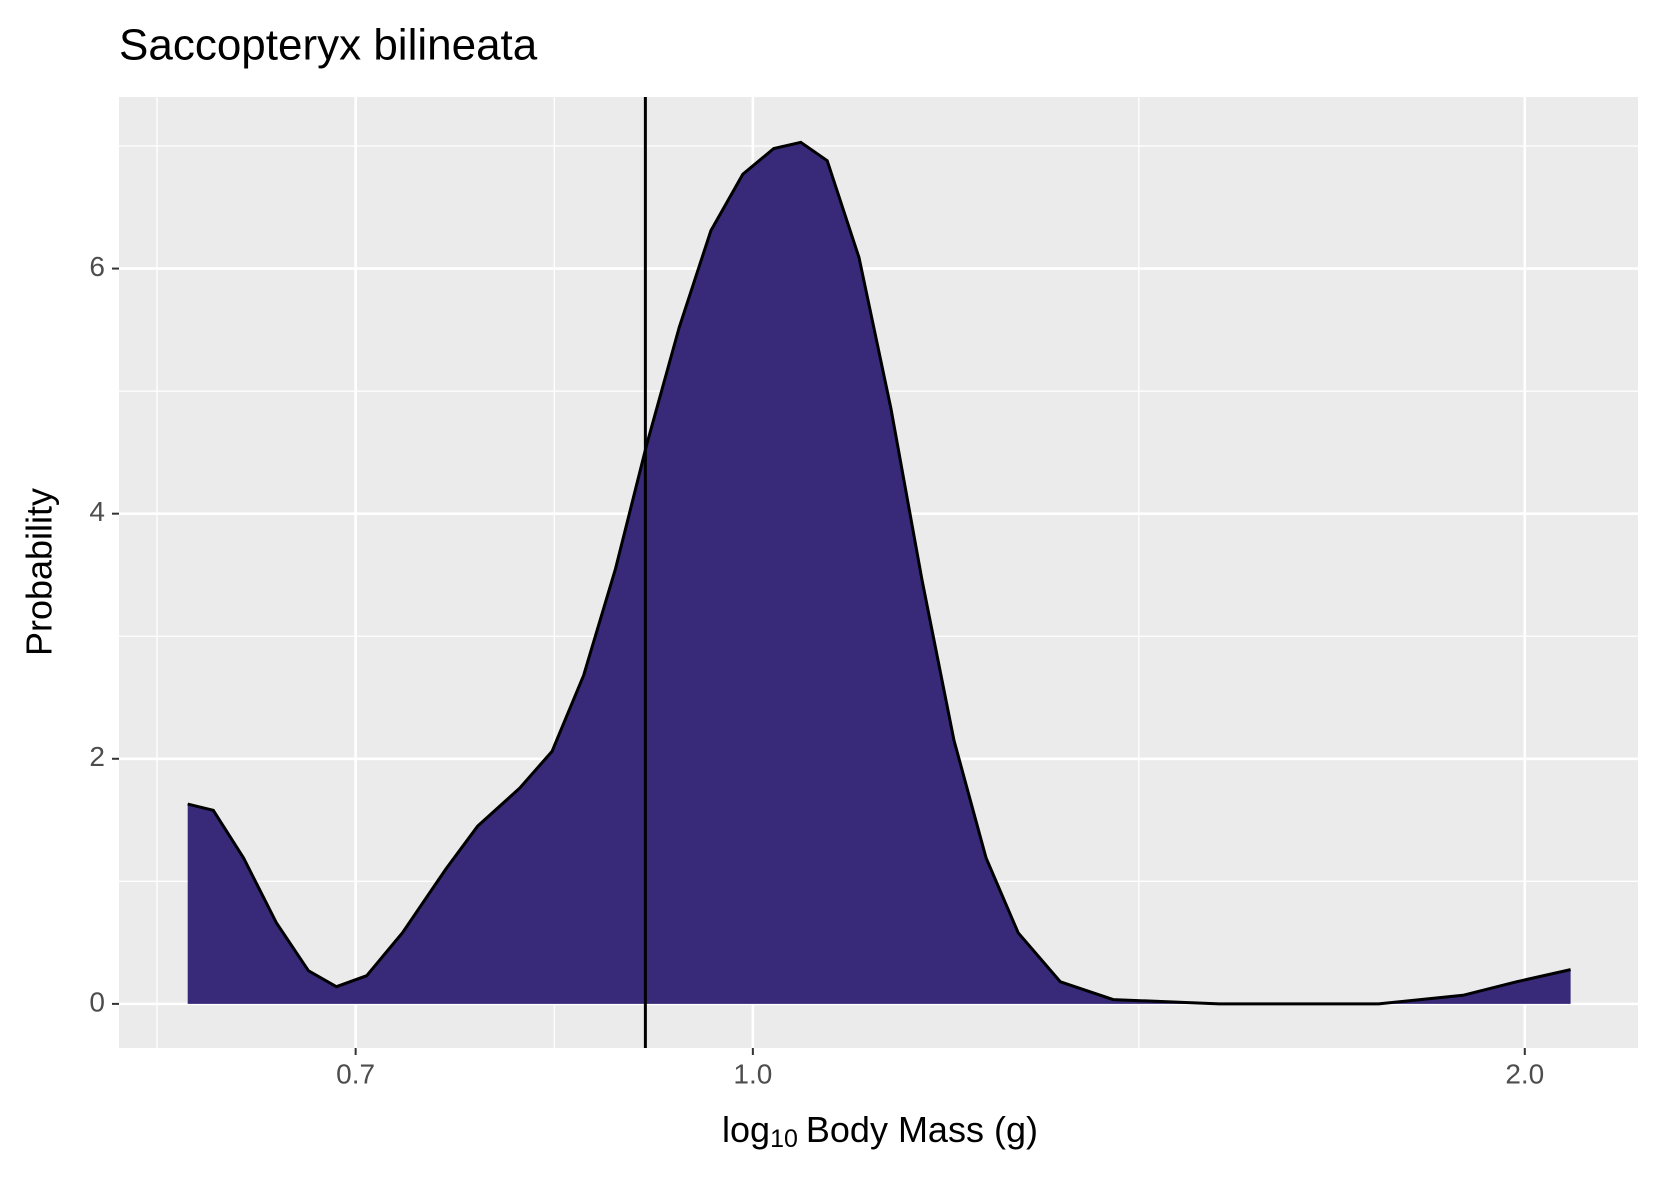 The image size is (1653, 1181). What do you see at coordinates (922, 1129) in the screenshot?
I see `x-axis-label-part: Body Mass (g)` at bounding box center [922, 1129].